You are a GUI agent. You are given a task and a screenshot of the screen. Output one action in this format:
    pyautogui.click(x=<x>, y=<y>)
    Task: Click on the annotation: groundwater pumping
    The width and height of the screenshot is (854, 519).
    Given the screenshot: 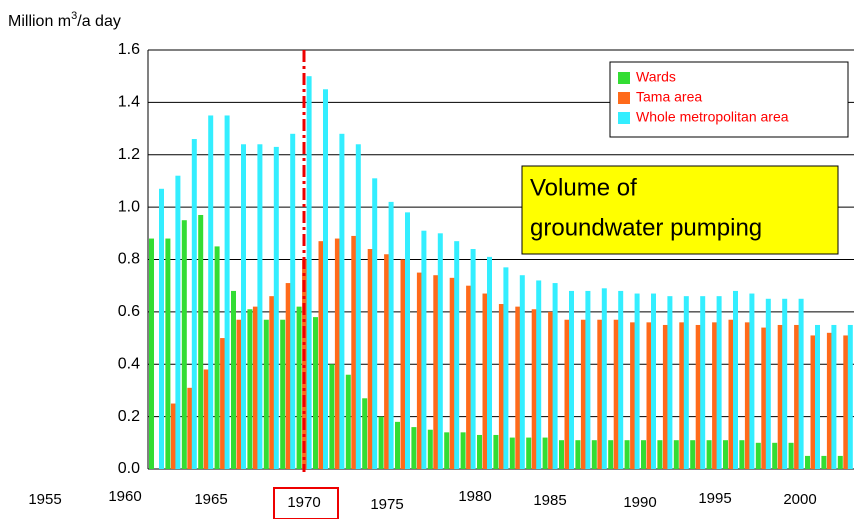 What is the action you would take?
    pyautogui.click(x=646, y=227)
    